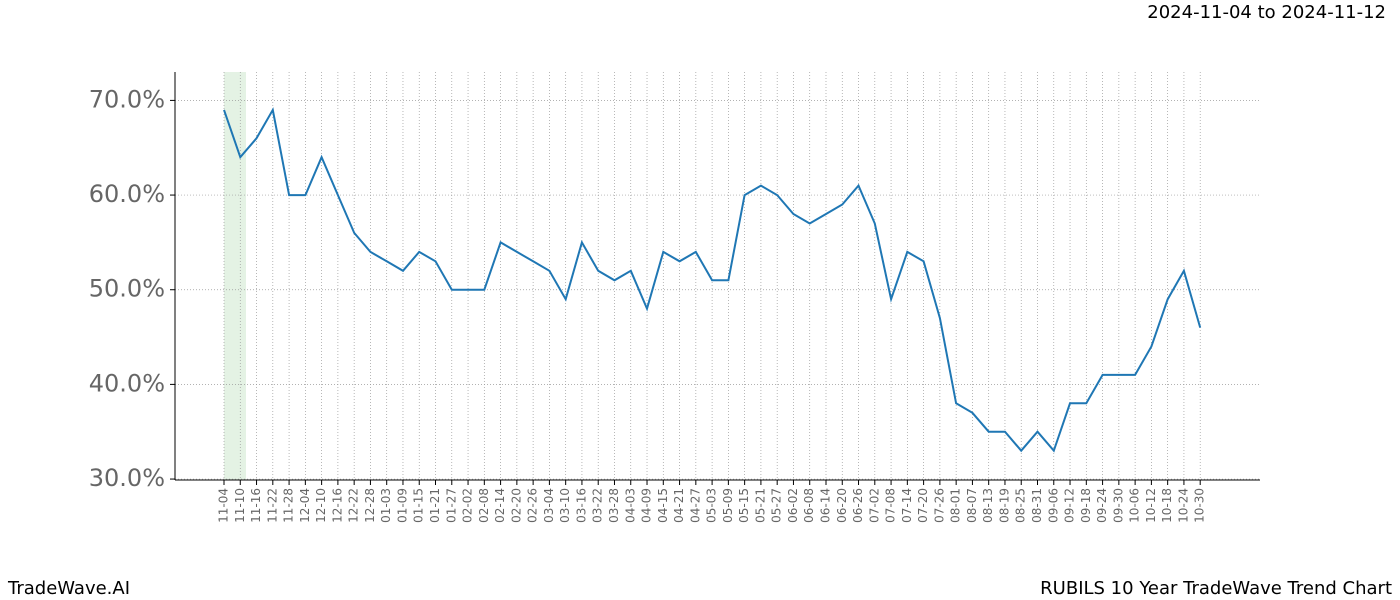 This screenshot has width=1400, height=600. What do you see at coordinates (1216, 588) in the screenshot?
I see `chart-caption: RUBILS 10 Year TradeWave Trend Chart` at bounding box center [1216, 588].